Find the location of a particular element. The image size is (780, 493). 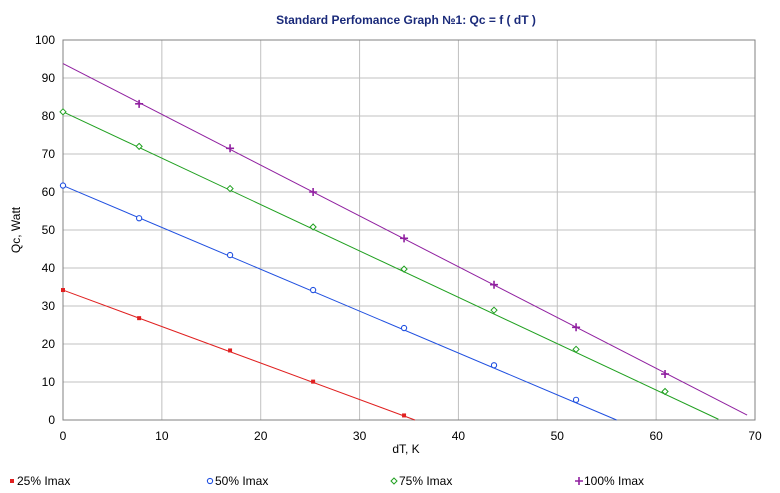

x-tick-label: 30 is located at coordinates (360, 436).